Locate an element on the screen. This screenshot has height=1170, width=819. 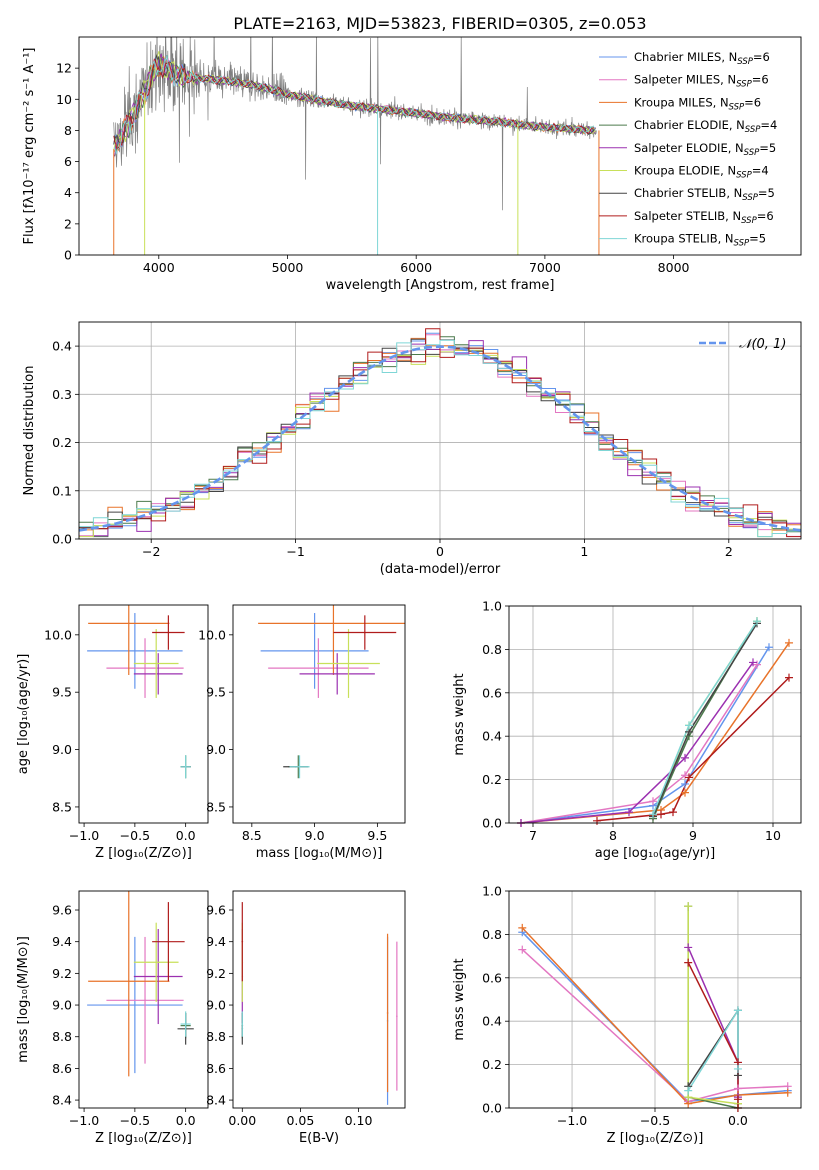
legend-label: Chabrier MILES, NSSP=6 is located at coordinates (702, 58).